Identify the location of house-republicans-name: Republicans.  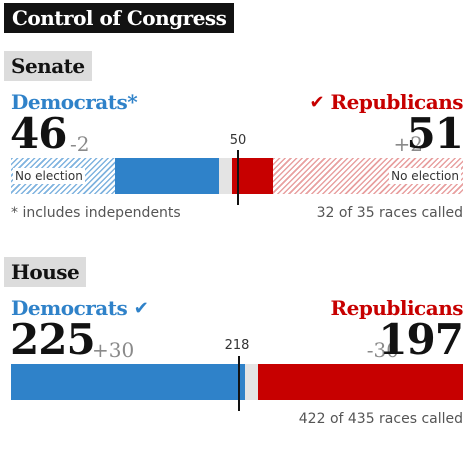
(397, 308).